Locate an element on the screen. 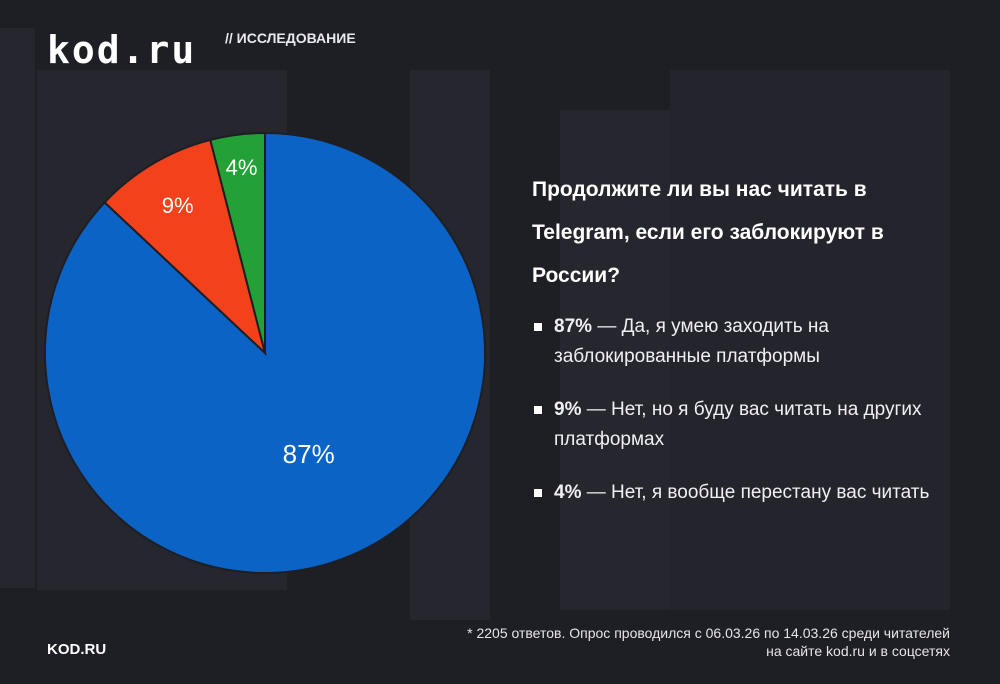  legend-value: 9% is located at coordinates (568, 409).